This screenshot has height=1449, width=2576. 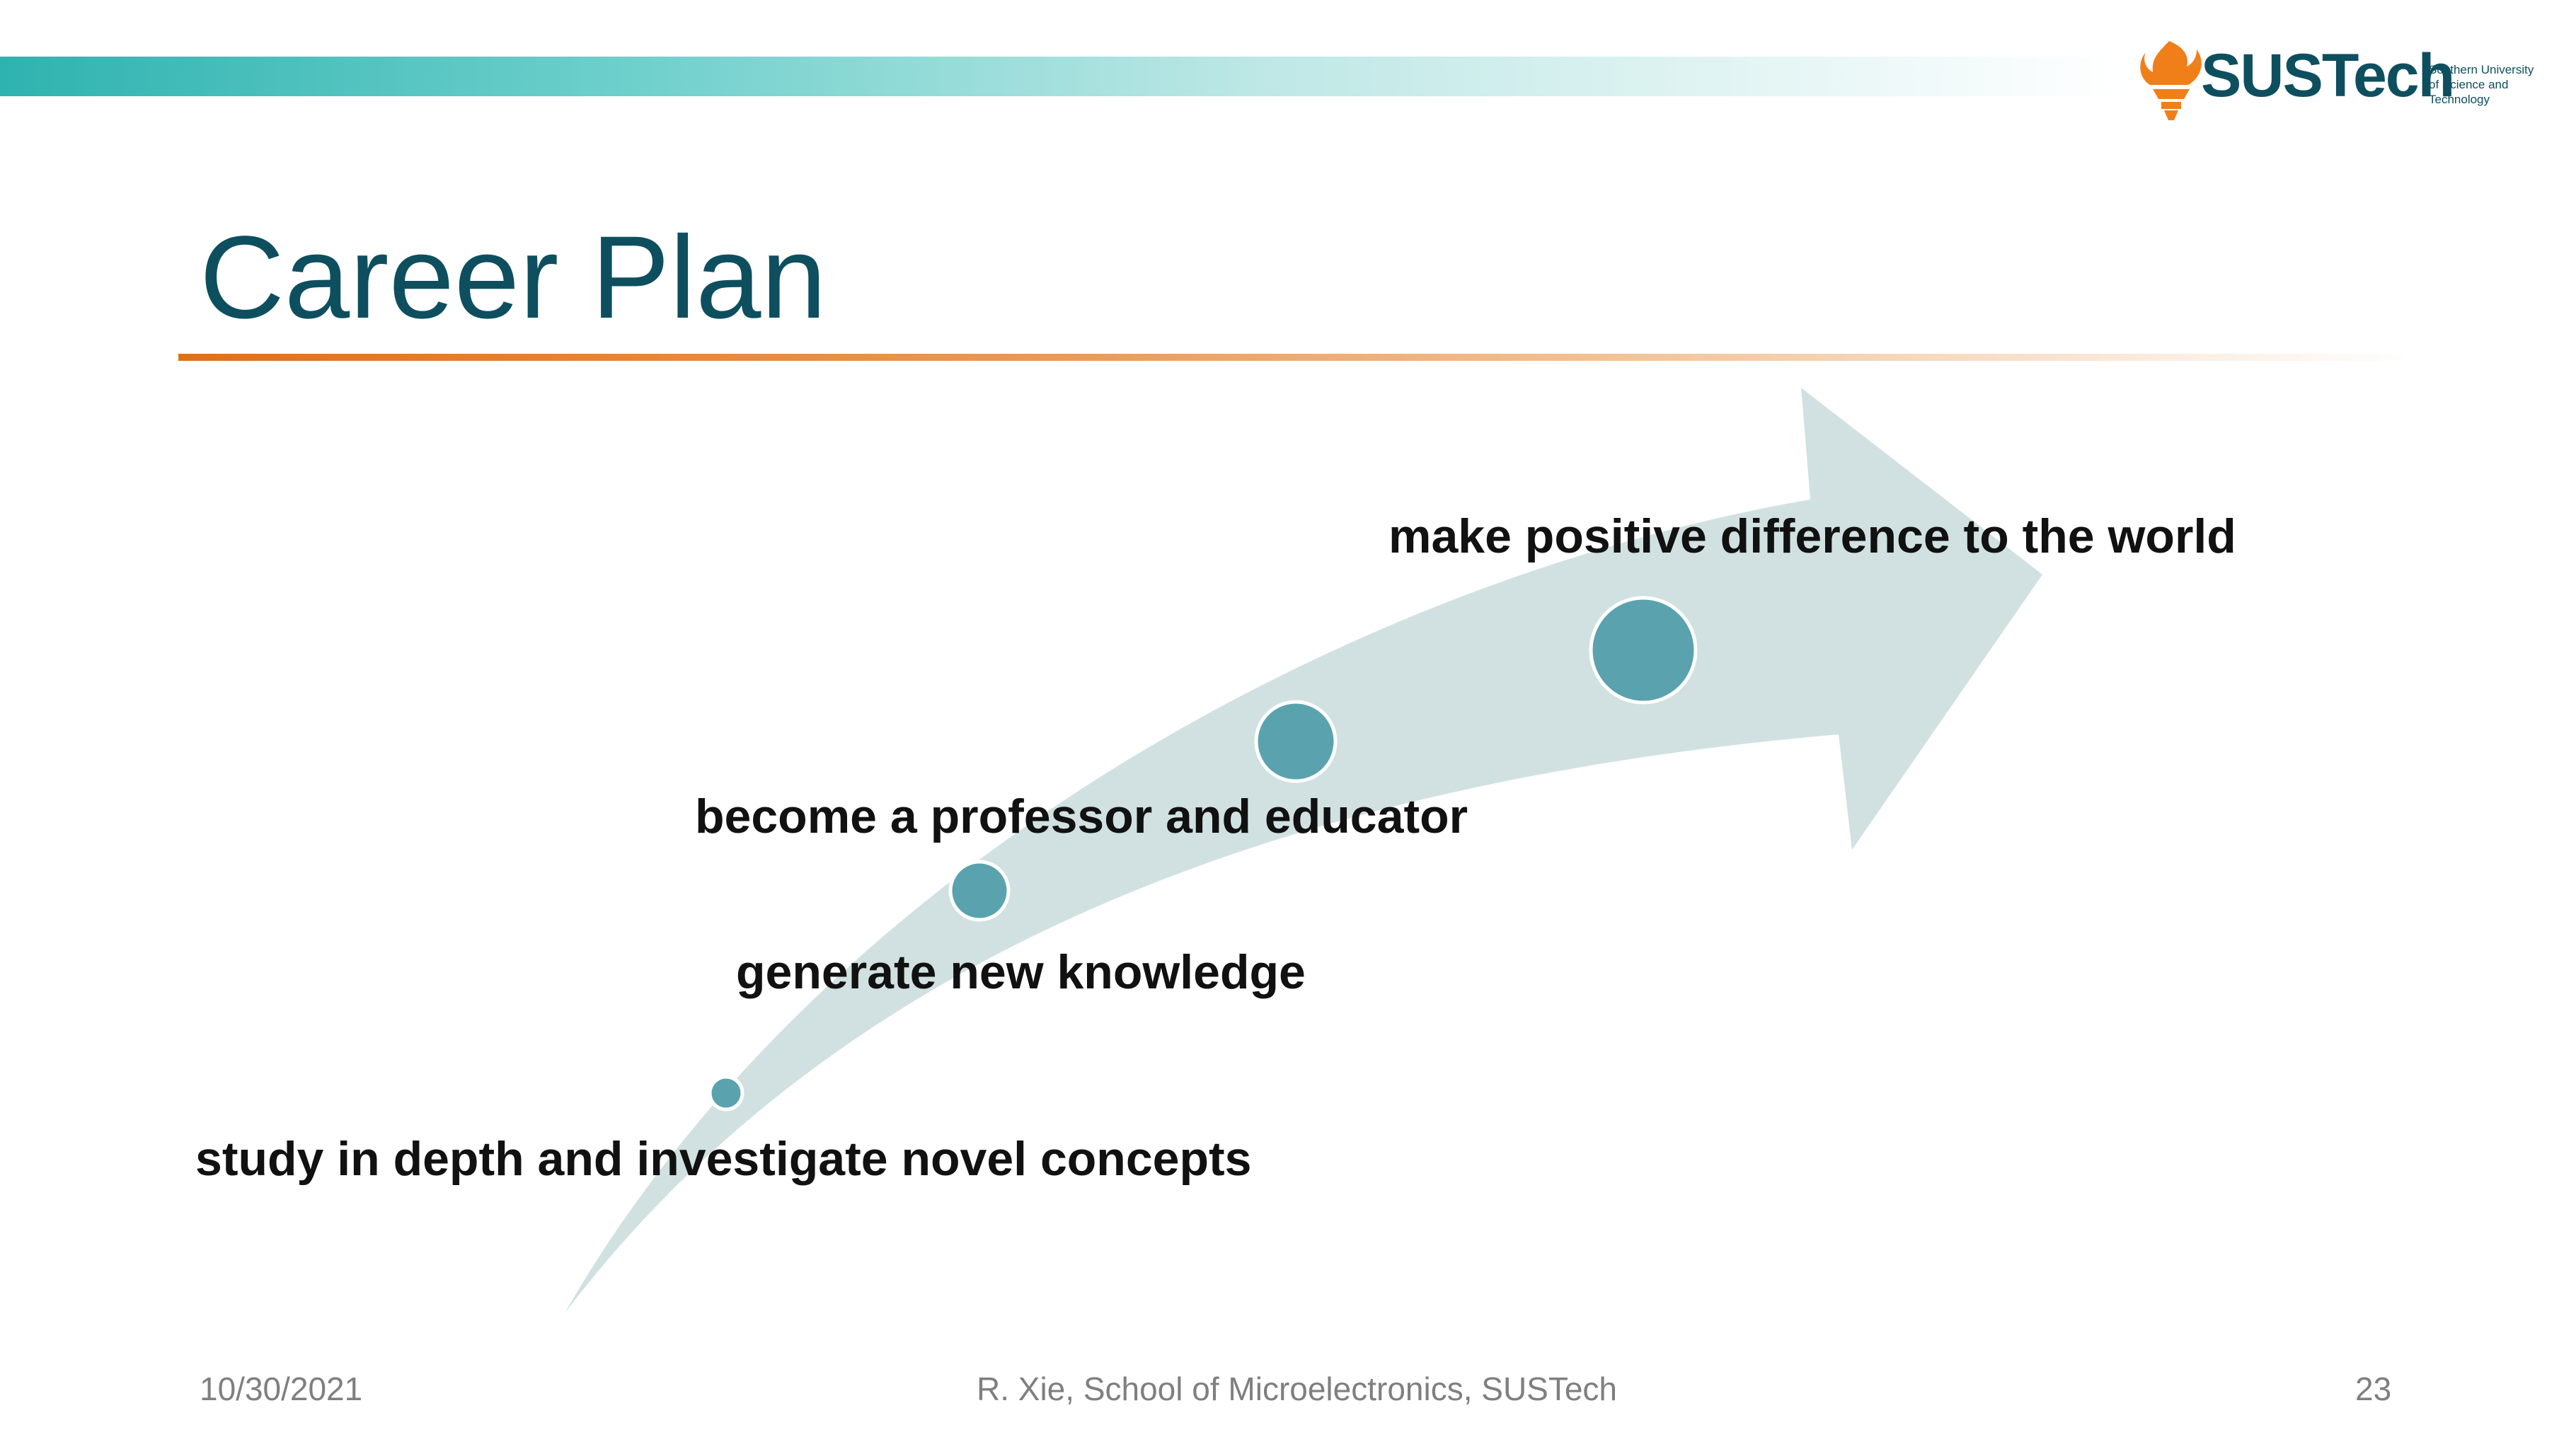 What do you see at coordinates (2460, 99) in the screenshot?
I see `logo-subtitle-line: Technology` at bounding box center [2460, 99].